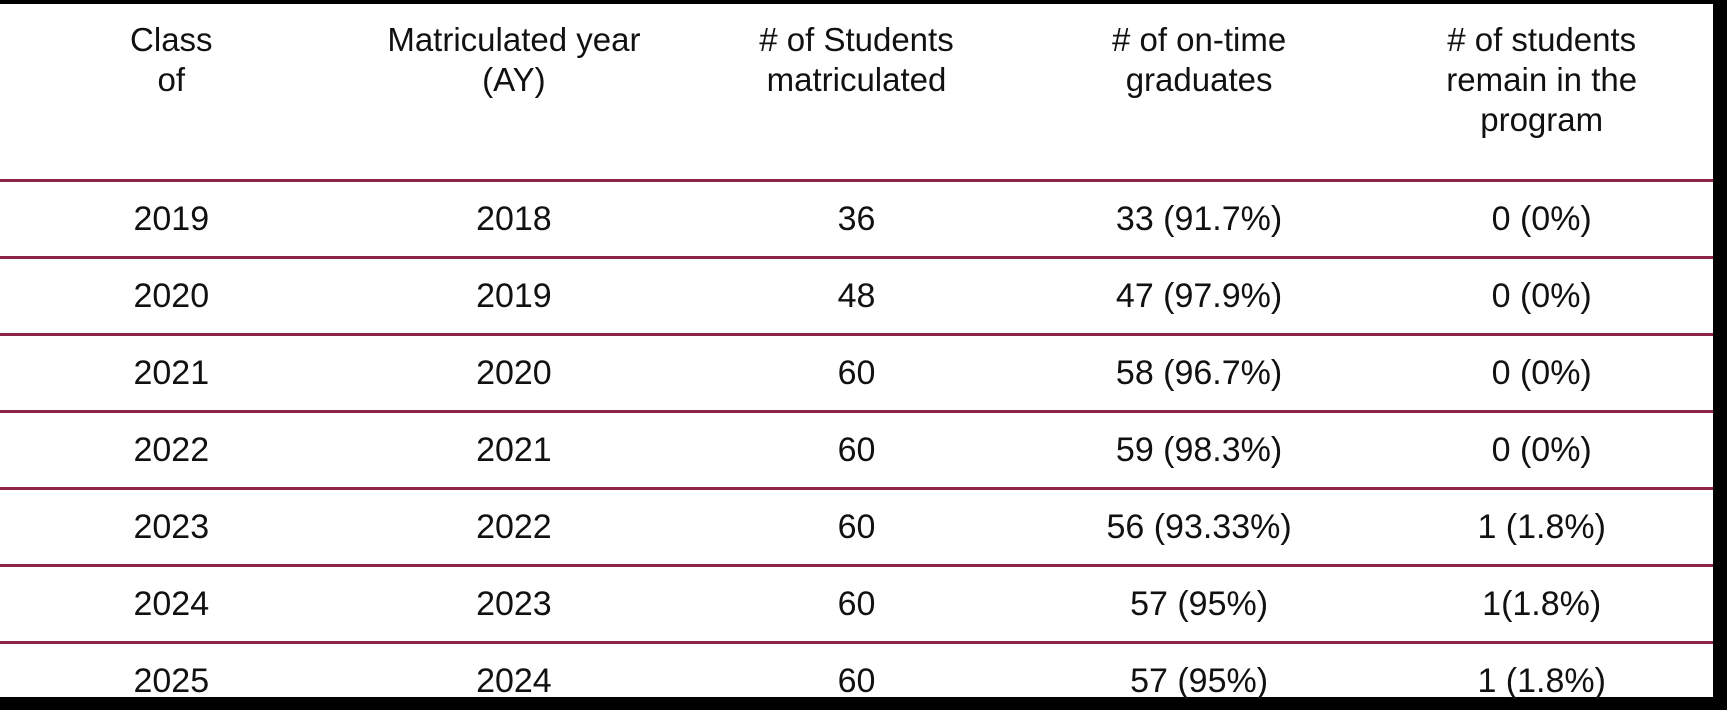  What do you see at coordinates (1541, 604) in the screenshot?
I see `cell-students-remaining: 1(1.8%)` at bounding box center [1541, 604].